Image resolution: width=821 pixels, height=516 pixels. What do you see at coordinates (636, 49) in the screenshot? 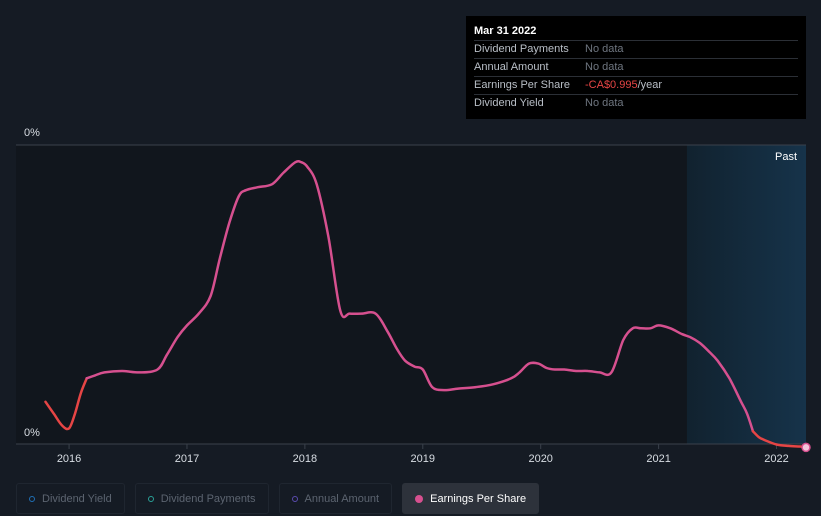
I see `tooltip-row-dividend-payments: Dividend Payments No data` at bounding box center [636, 49].